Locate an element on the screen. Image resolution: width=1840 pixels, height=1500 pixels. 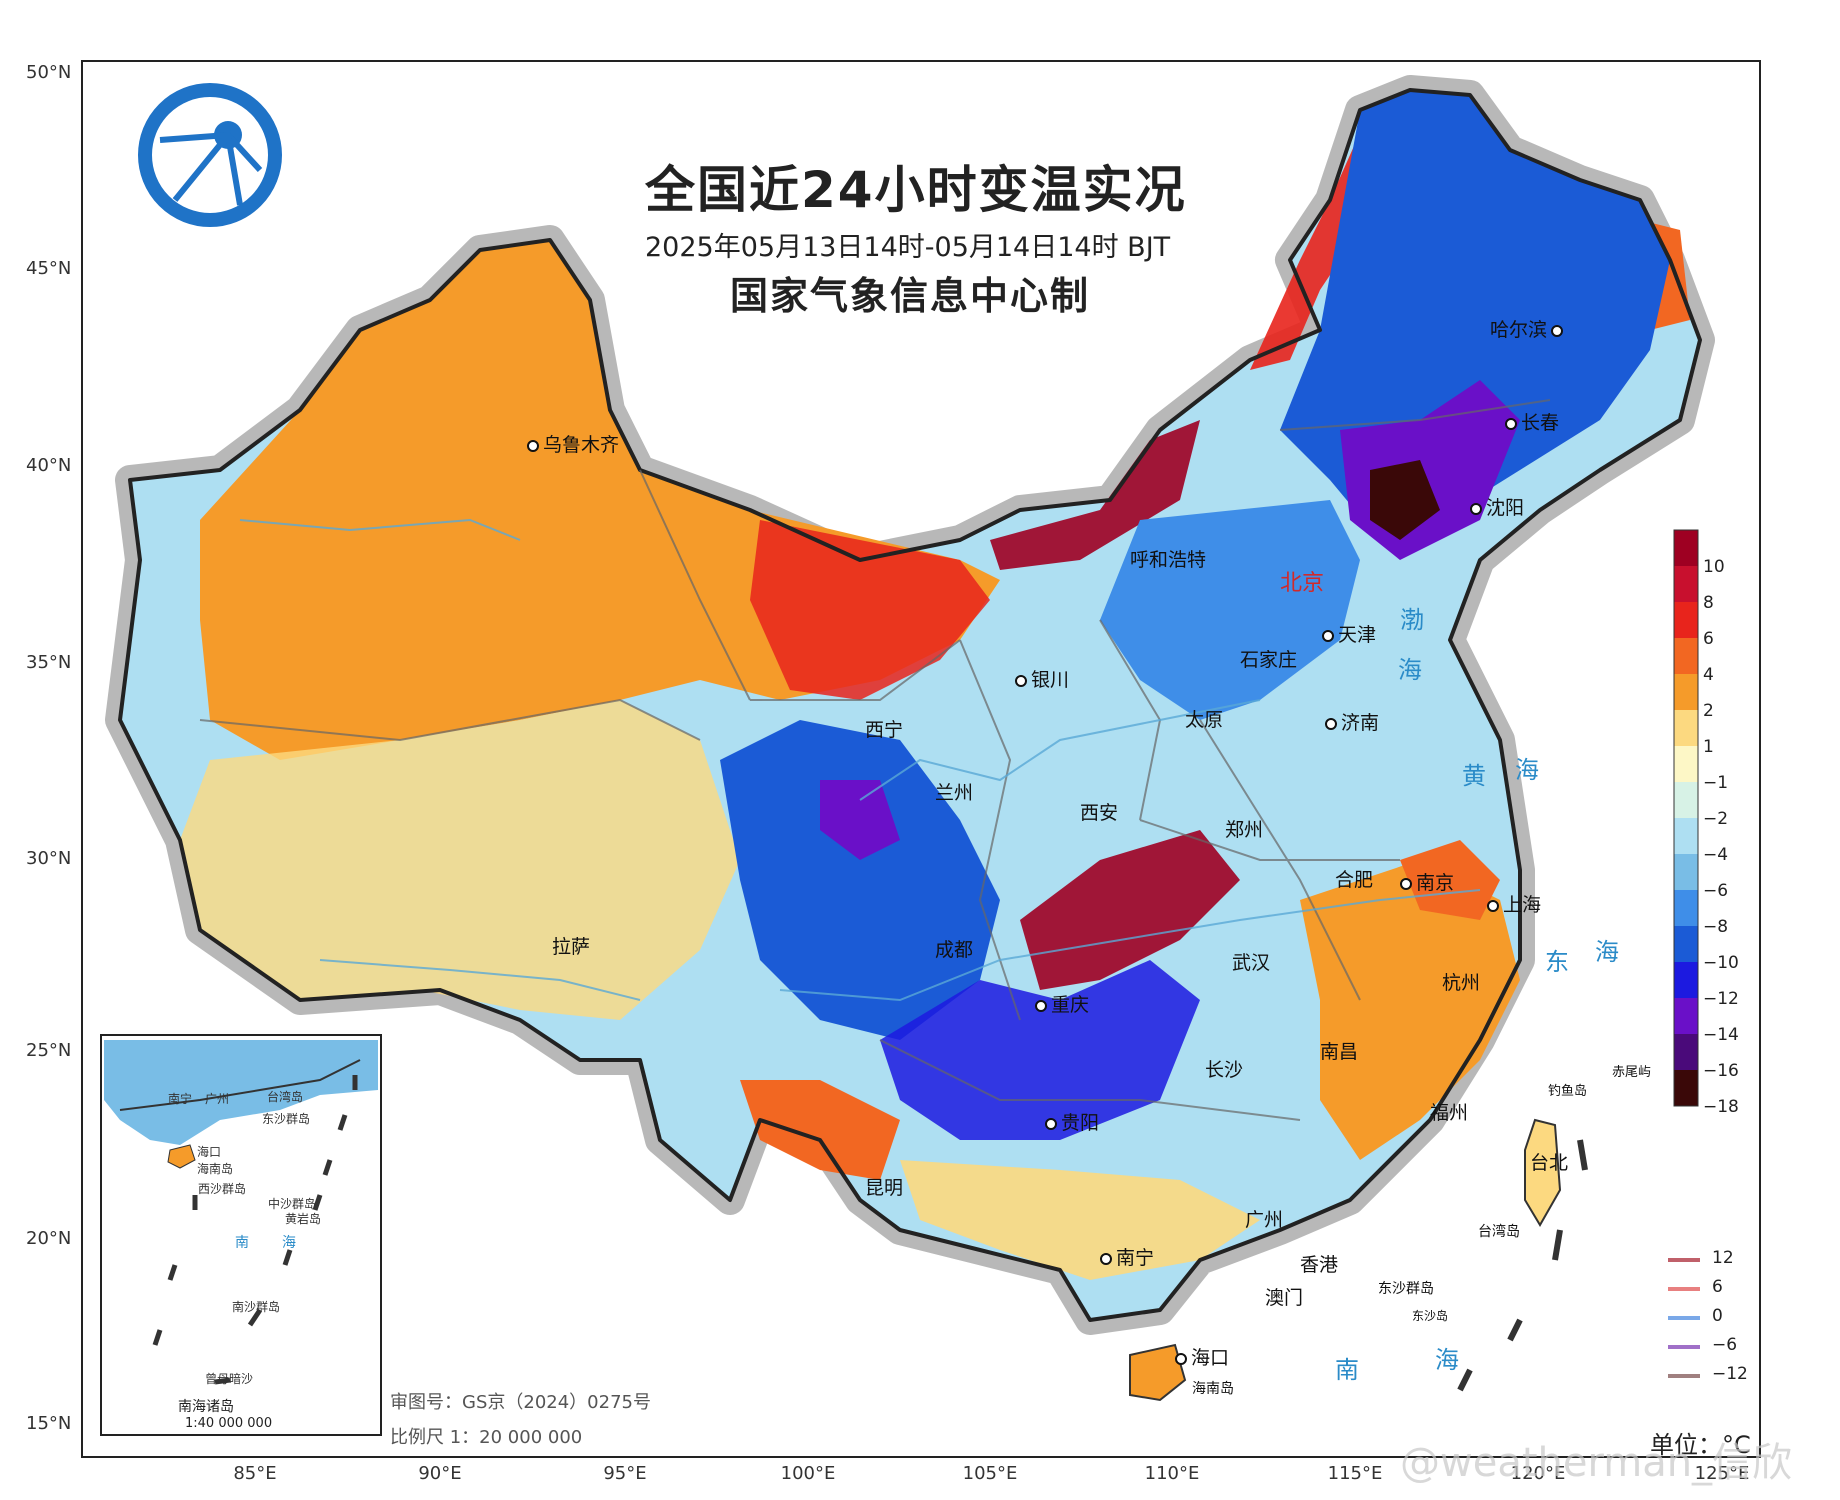
lat-label: 30°N is located at coordinates (49, 858).